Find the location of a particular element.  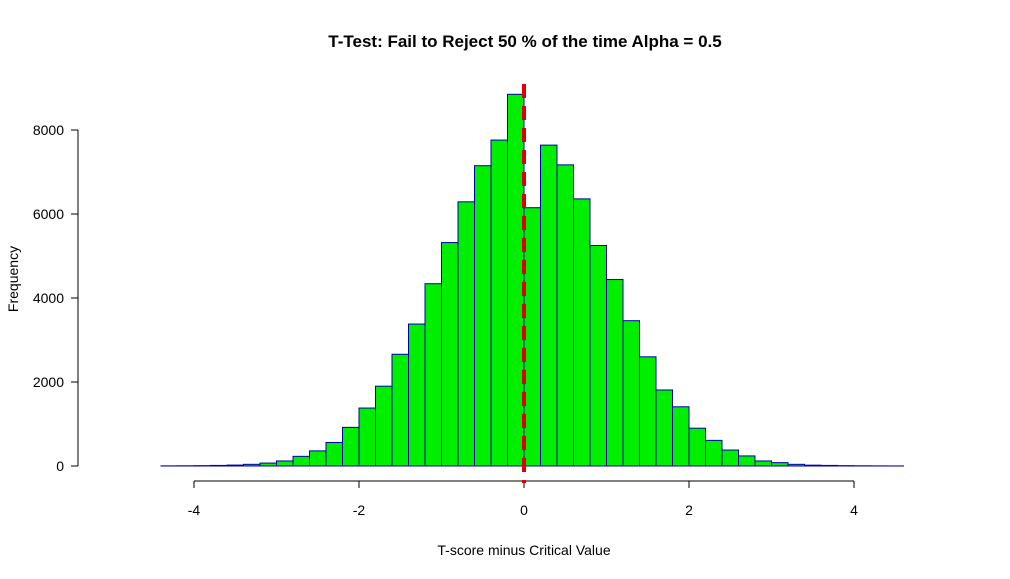

x-axis: -4 -2 0 2 4 is located at coordinates (523, 499).